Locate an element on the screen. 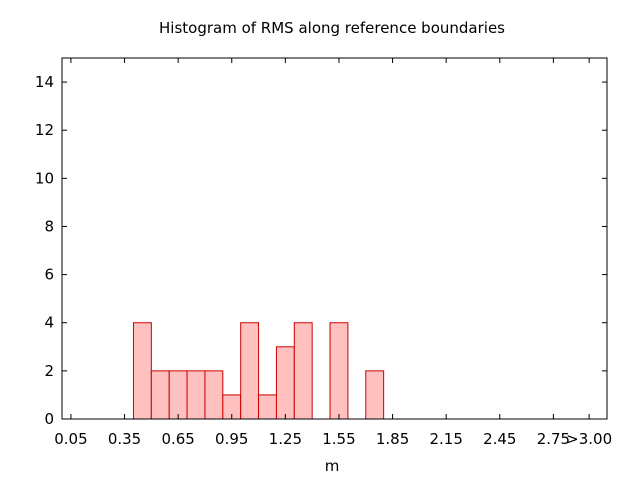 Image resolution: width=640 pixels, height=480 pixels. y-tick-label: 14 is located at coordinates (44, 82).